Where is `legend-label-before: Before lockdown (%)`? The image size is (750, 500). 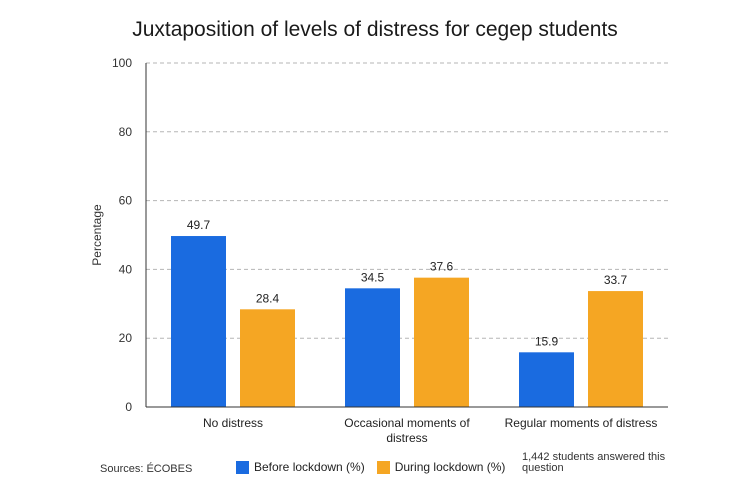 legend-label-before: Before lockdown (%) is located at coordinates (309, 467).